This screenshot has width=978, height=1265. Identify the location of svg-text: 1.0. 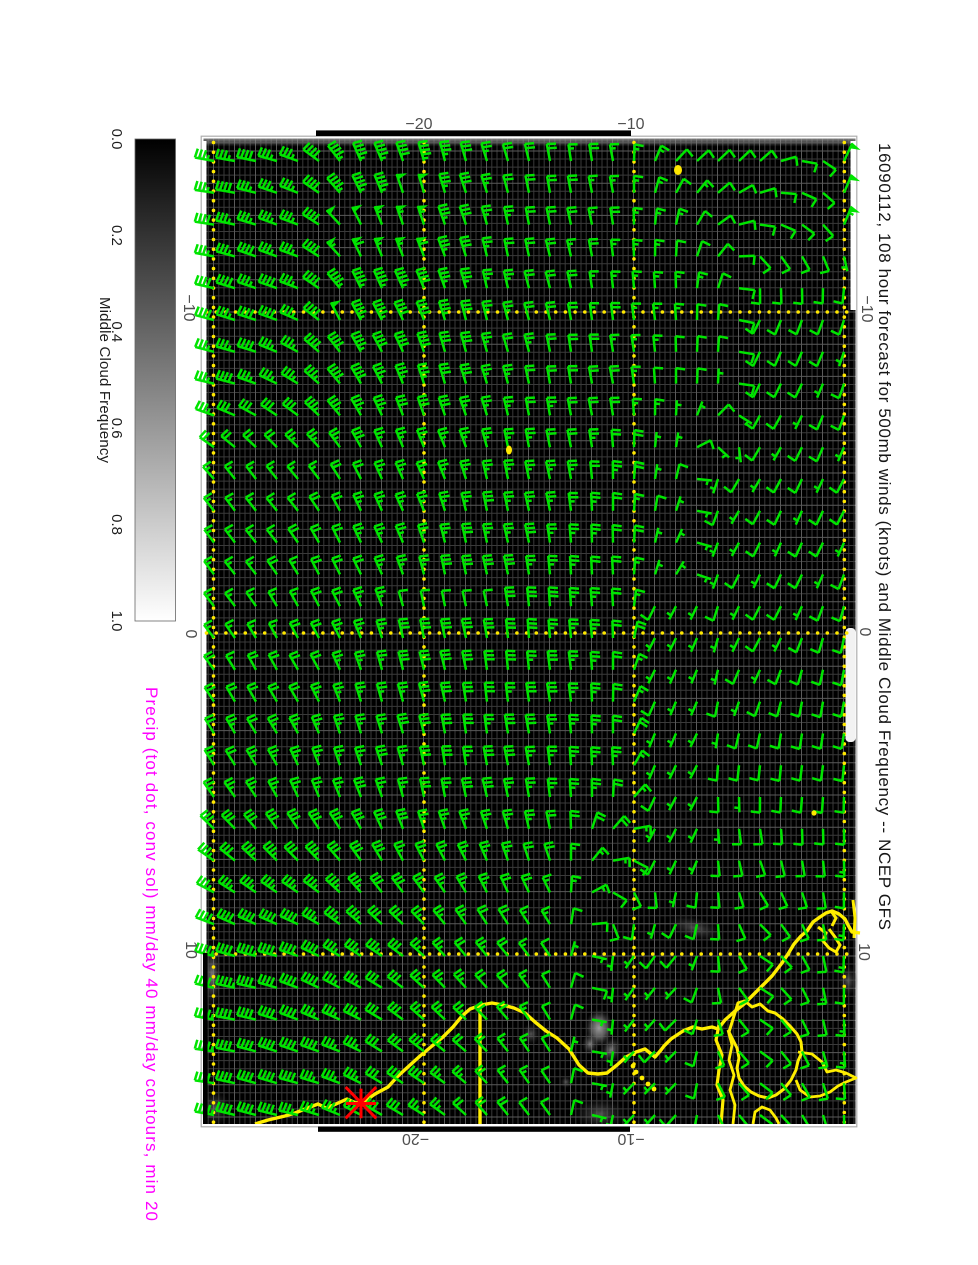
(116, 621).